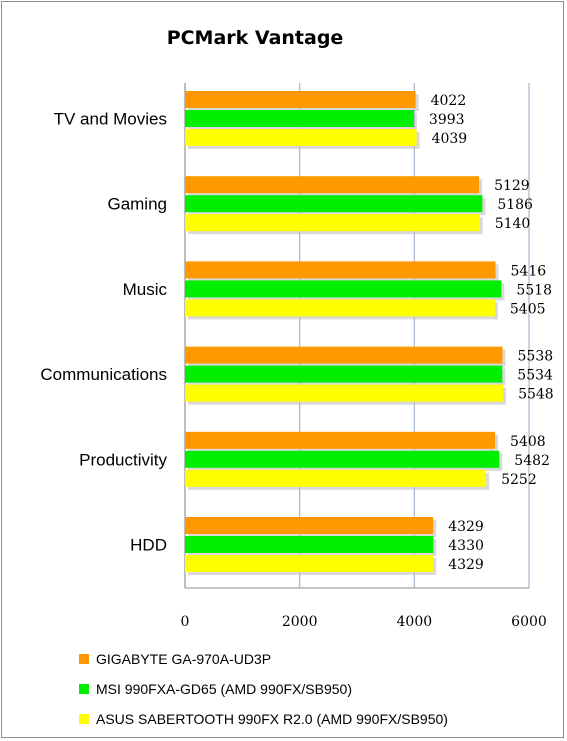 The image size is (567, 741). What do you see at coordinates (528, 309) in the screenshot?
I see `data-label: 5405` at bounding box center [528, 309].